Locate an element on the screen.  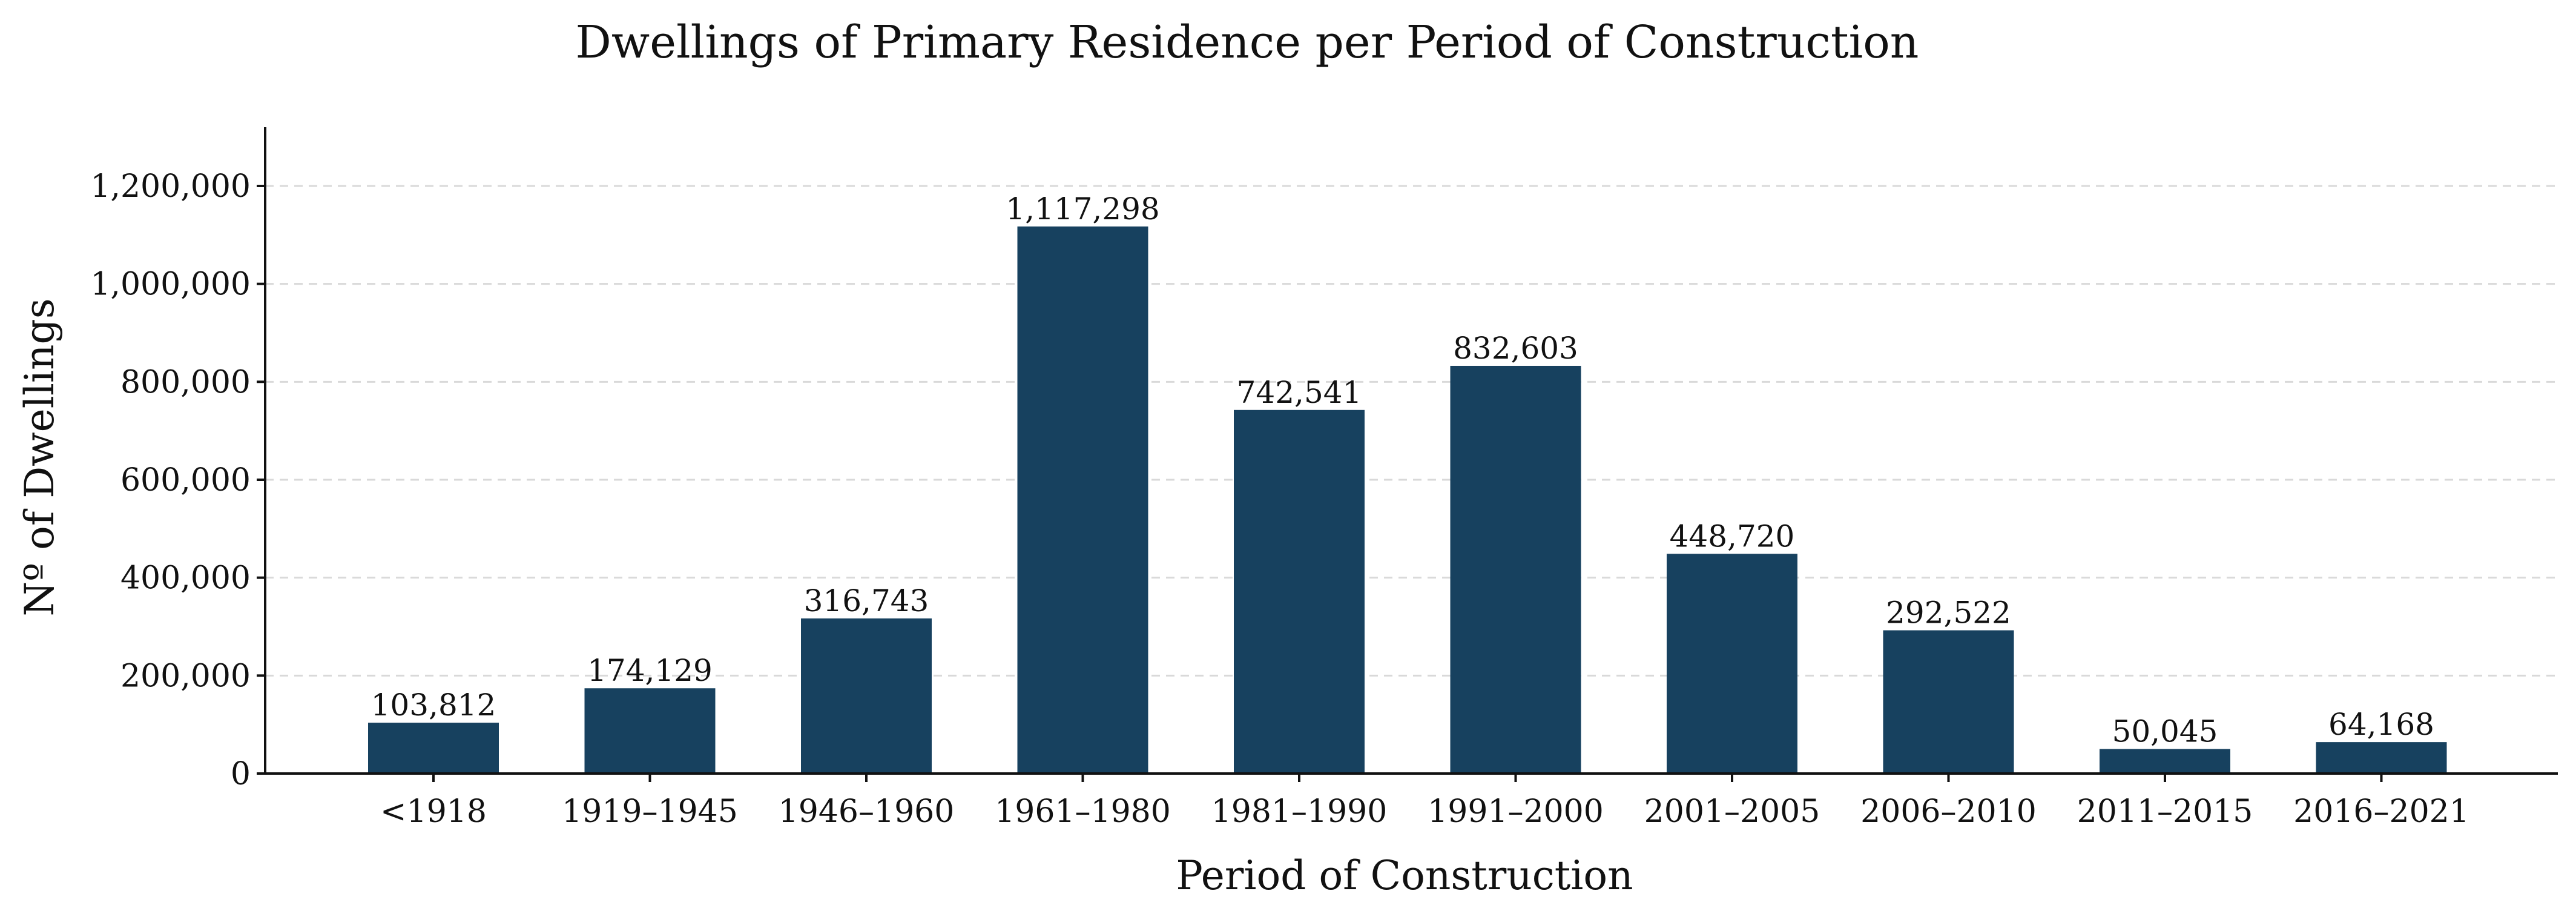
bar-value-label: 292,522 is located at coordinates (1948, 613).